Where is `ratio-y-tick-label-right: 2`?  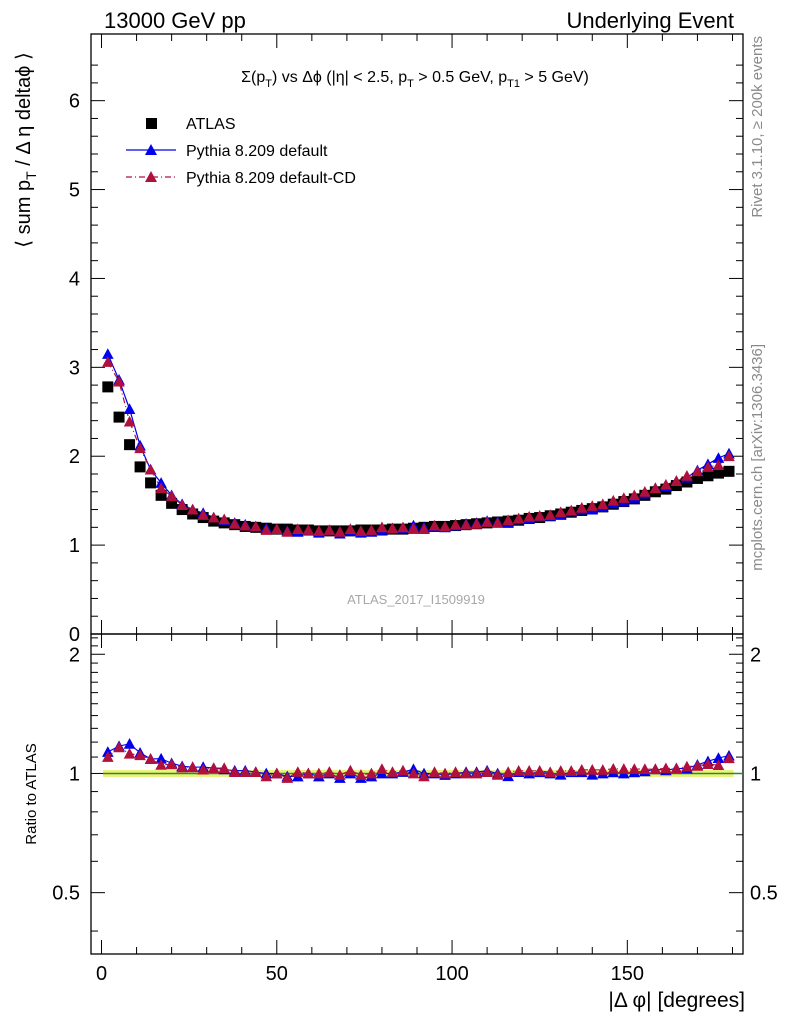 ratio-y-tick-label-right: 2 is located at coordinates (755, 655).